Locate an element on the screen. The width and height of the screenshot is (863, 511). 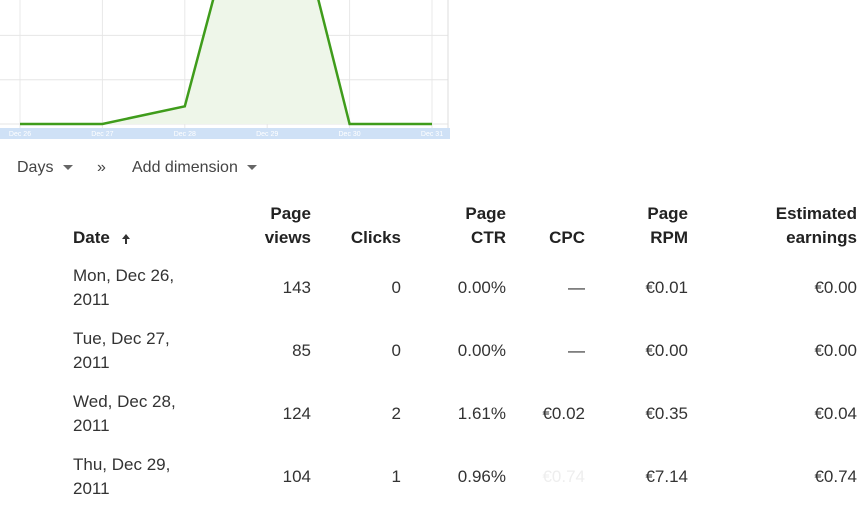
header-line: views is located at coordinates (287, 237).